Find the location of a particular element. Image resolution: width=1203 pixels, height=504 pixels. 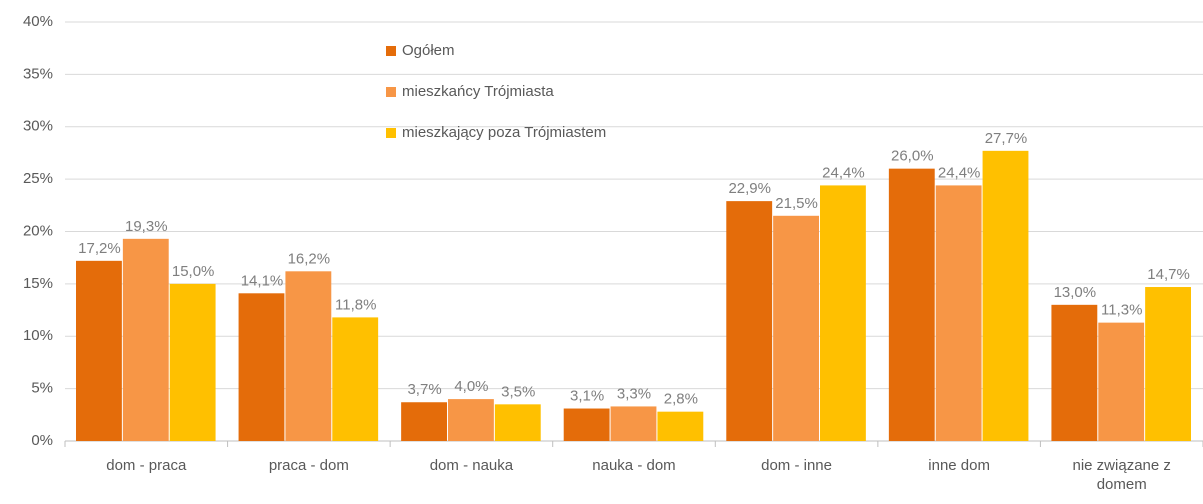

y-tick-label: 15% is located at coordinates (38, 283).